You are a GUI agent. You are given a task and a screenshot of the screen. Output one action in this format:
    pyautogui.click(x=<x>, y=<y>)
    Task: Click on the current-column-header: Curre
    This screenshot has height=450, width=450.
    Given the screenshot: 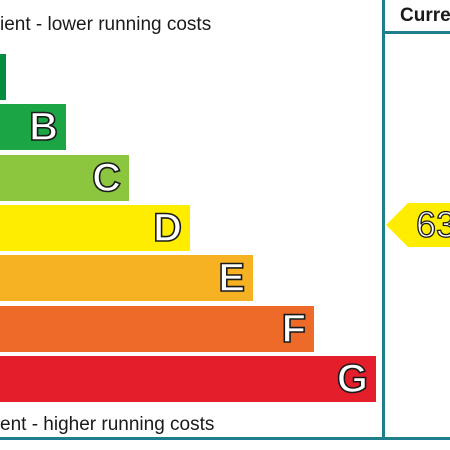 What is the action you would take?
    pyautogui.click(x=425, y=15)
    